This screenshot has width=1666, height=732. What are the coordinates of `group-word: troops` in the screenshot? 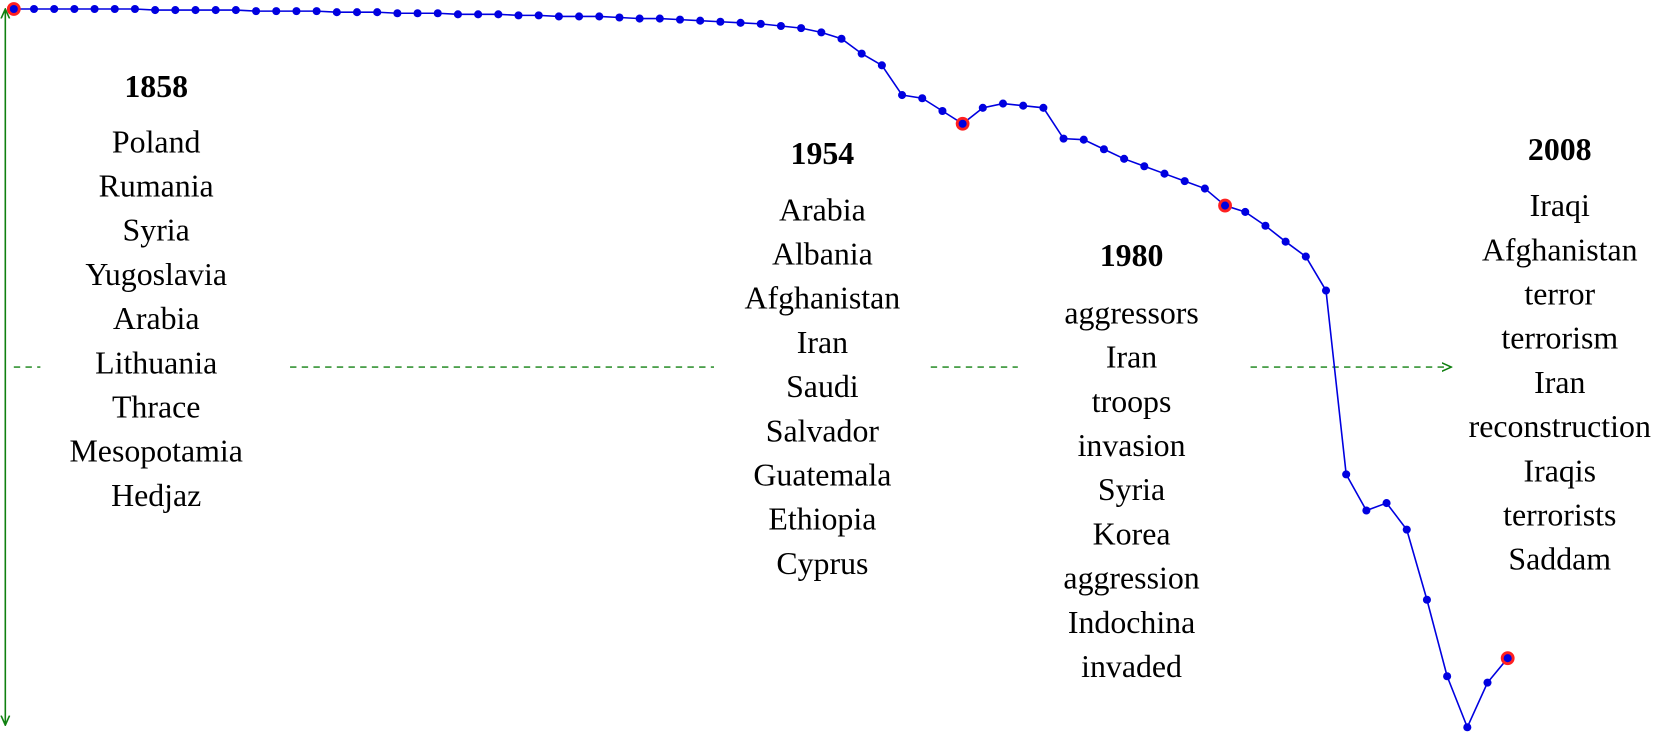 It's located at (1132, 401).